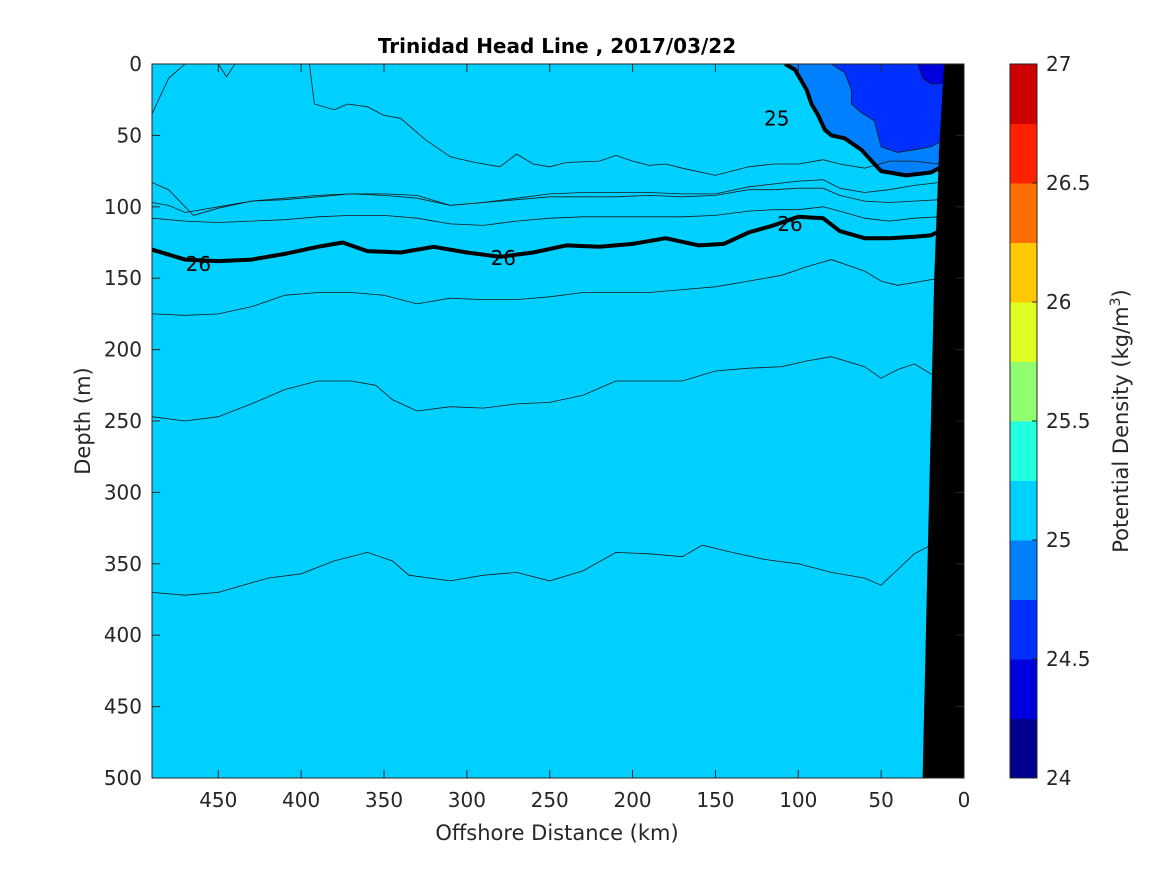 The image size is (1167, 875). I want to click on x-tick-label-150: 150, so click(715, 800).